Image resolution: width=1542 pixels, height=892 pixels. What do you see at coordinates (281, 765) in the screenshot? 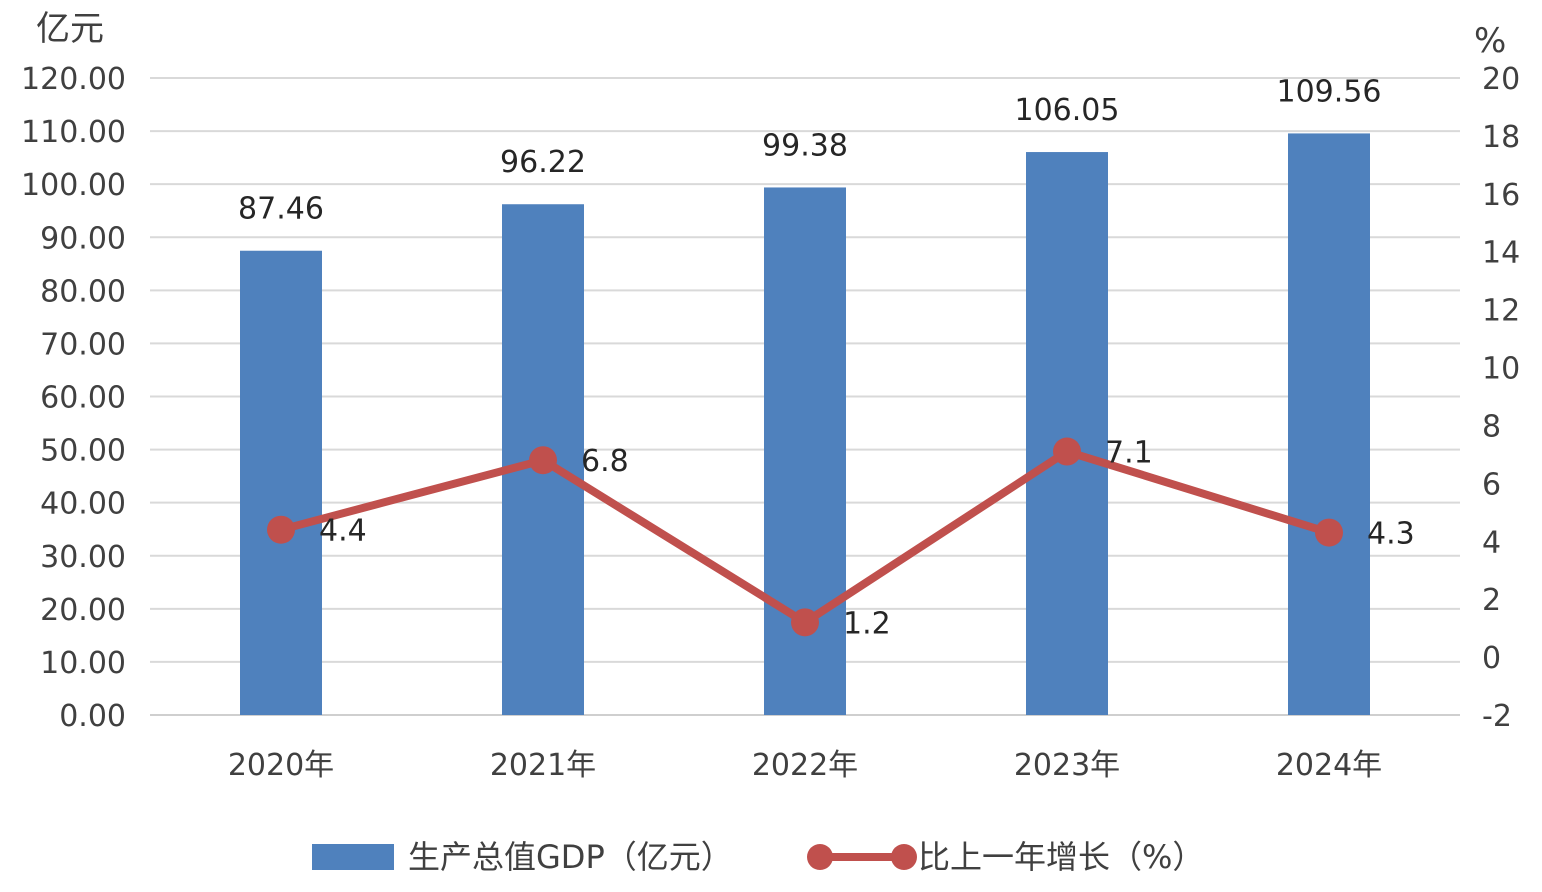
I see `x-axis-tick-label: 2020年` at bounding box center [281, 765].